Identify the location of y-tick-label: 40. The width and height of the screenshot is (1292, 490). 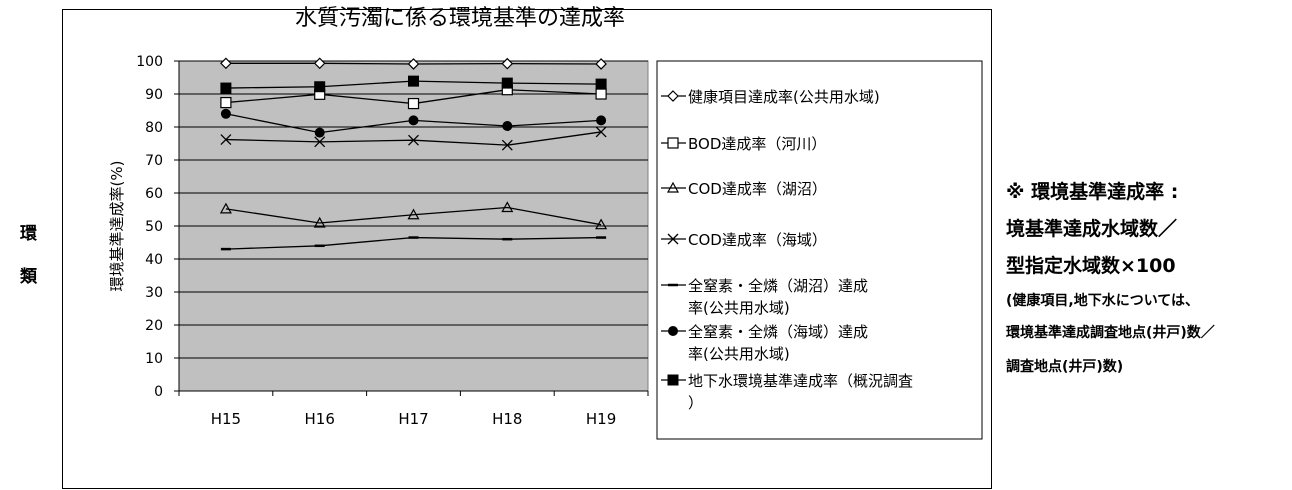
(154, 260).